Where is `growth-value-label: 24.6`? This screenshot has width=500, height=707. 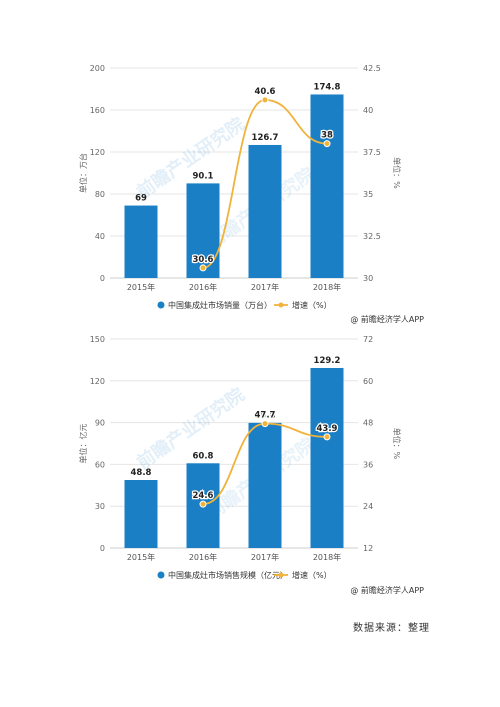 growth-value-label: 24.6 is located at coordinates (203, 496).